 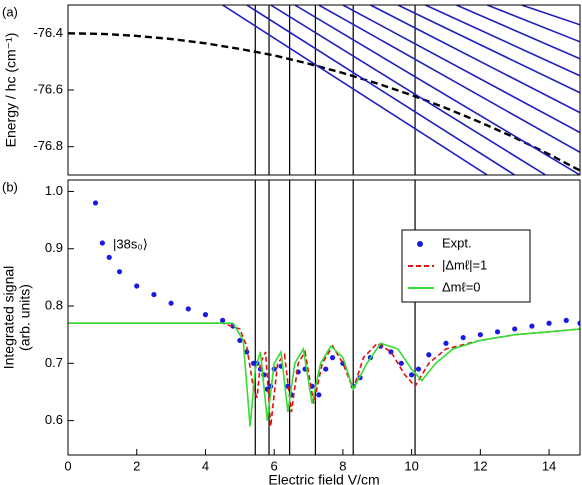 What do you see at coordinates (342, 465) in the screenshot?
I see `x-tick-label: 8` at bounding box center [342, 465].